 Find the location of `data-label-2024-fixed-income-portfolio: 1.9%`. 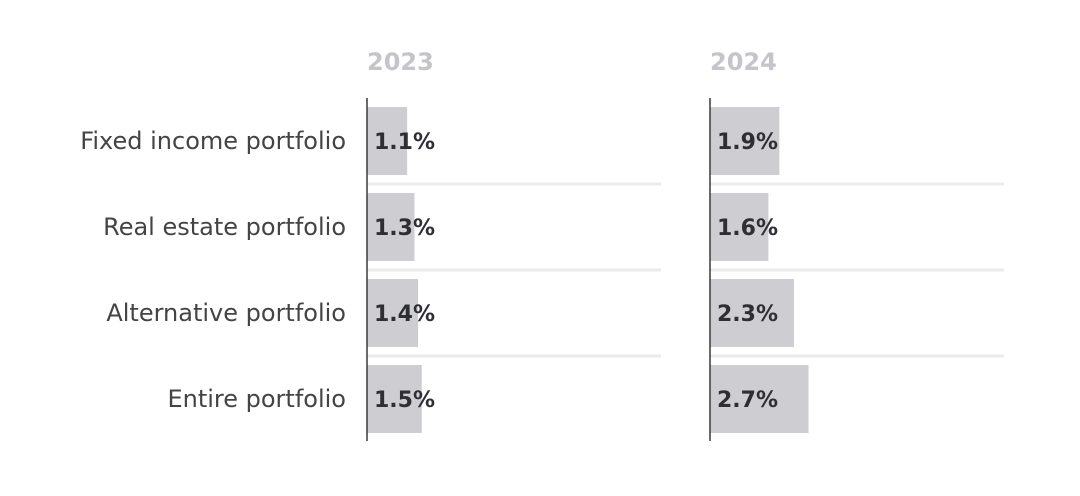

data-label-2024-fixed-income-portfolio: 1.9% is located at coordinates (747, 142).